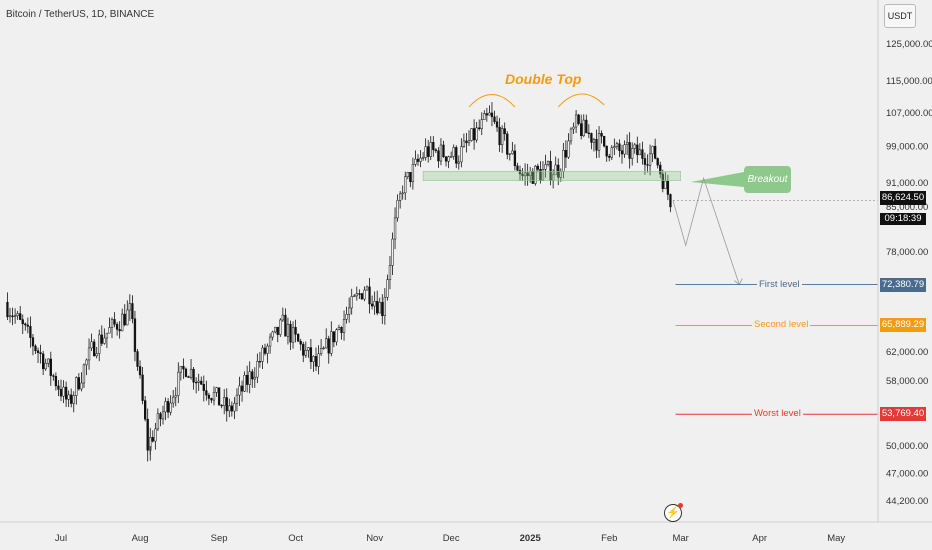 The height and width of the screenshot is (550, 932). What do you see at coordinates (61, 538) in the screenshot?
I see `time-tick-label: Jul` at bounding box center [61, 538].